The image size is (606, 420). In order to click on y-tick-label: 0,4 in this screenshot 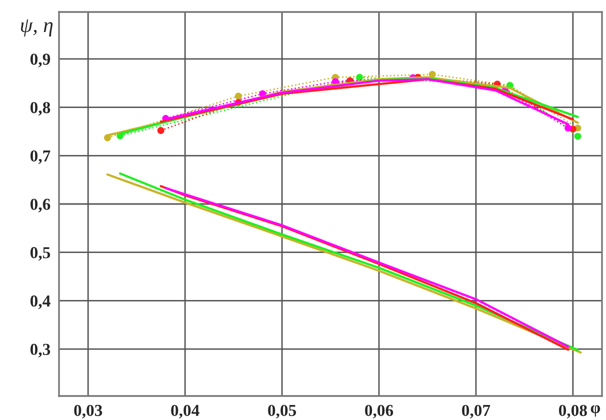, I will do `click(40, 302)`.